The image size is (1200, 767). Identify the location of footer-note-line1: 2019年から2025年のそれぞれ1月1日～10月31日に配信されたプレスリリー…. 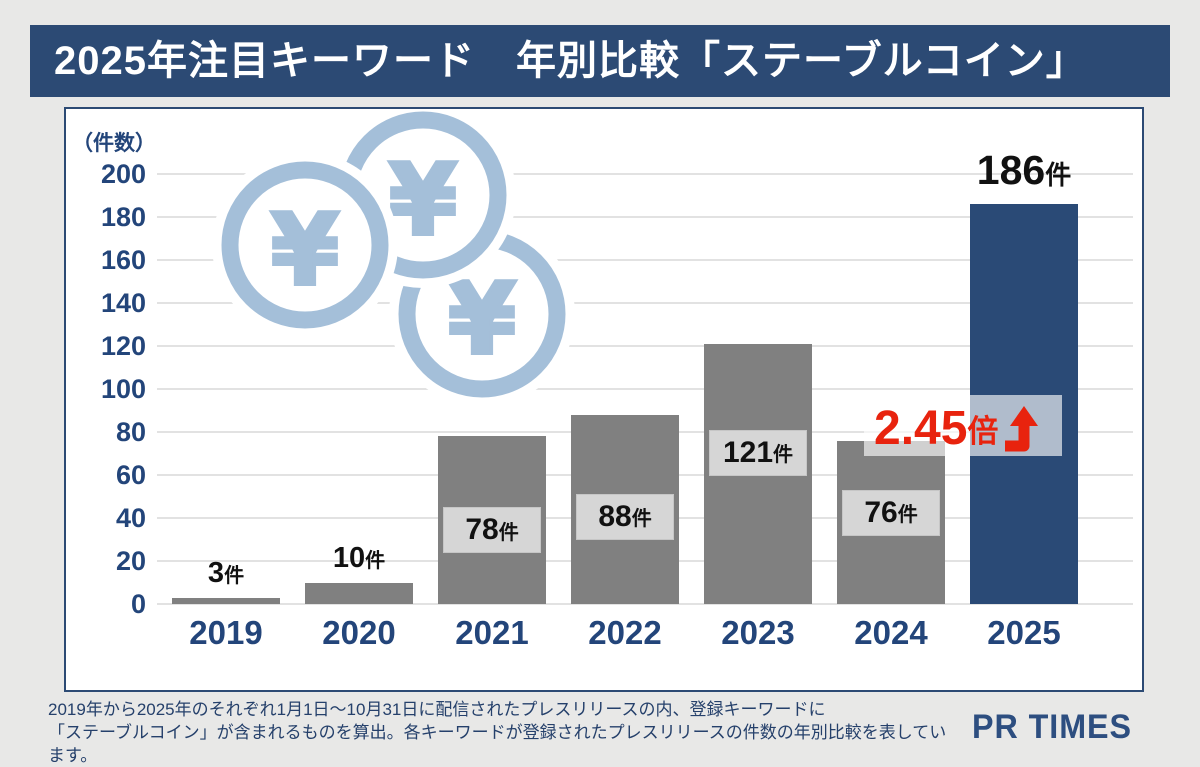
(437, 709).